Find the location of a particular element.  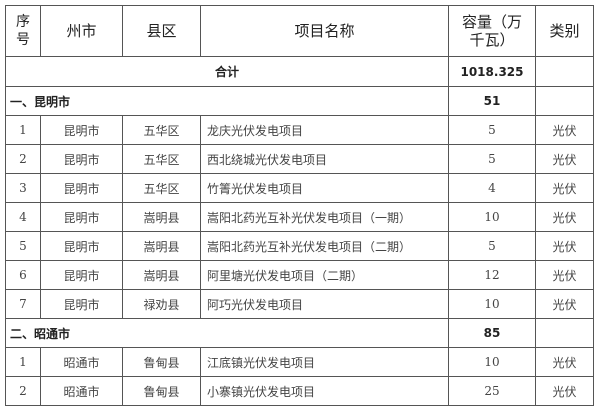

table-row: 3 昆明市 五华区 竹箐光伏发电项目 4 光伏 is located at coordinates (299, 188).